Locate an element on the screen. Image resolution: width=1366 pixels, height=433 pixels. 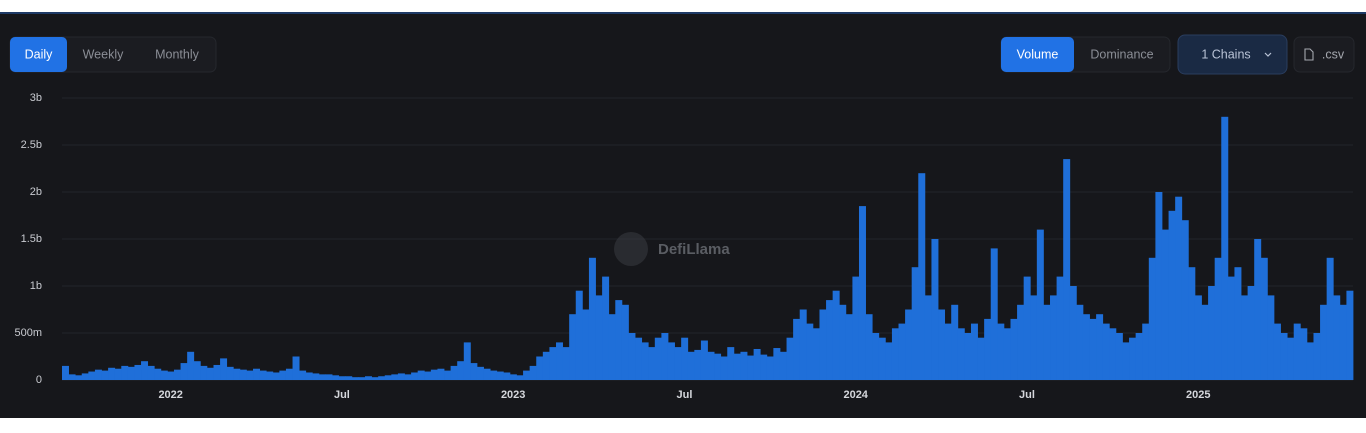
csv-label: .csv is located at coordinates (1333, 54).